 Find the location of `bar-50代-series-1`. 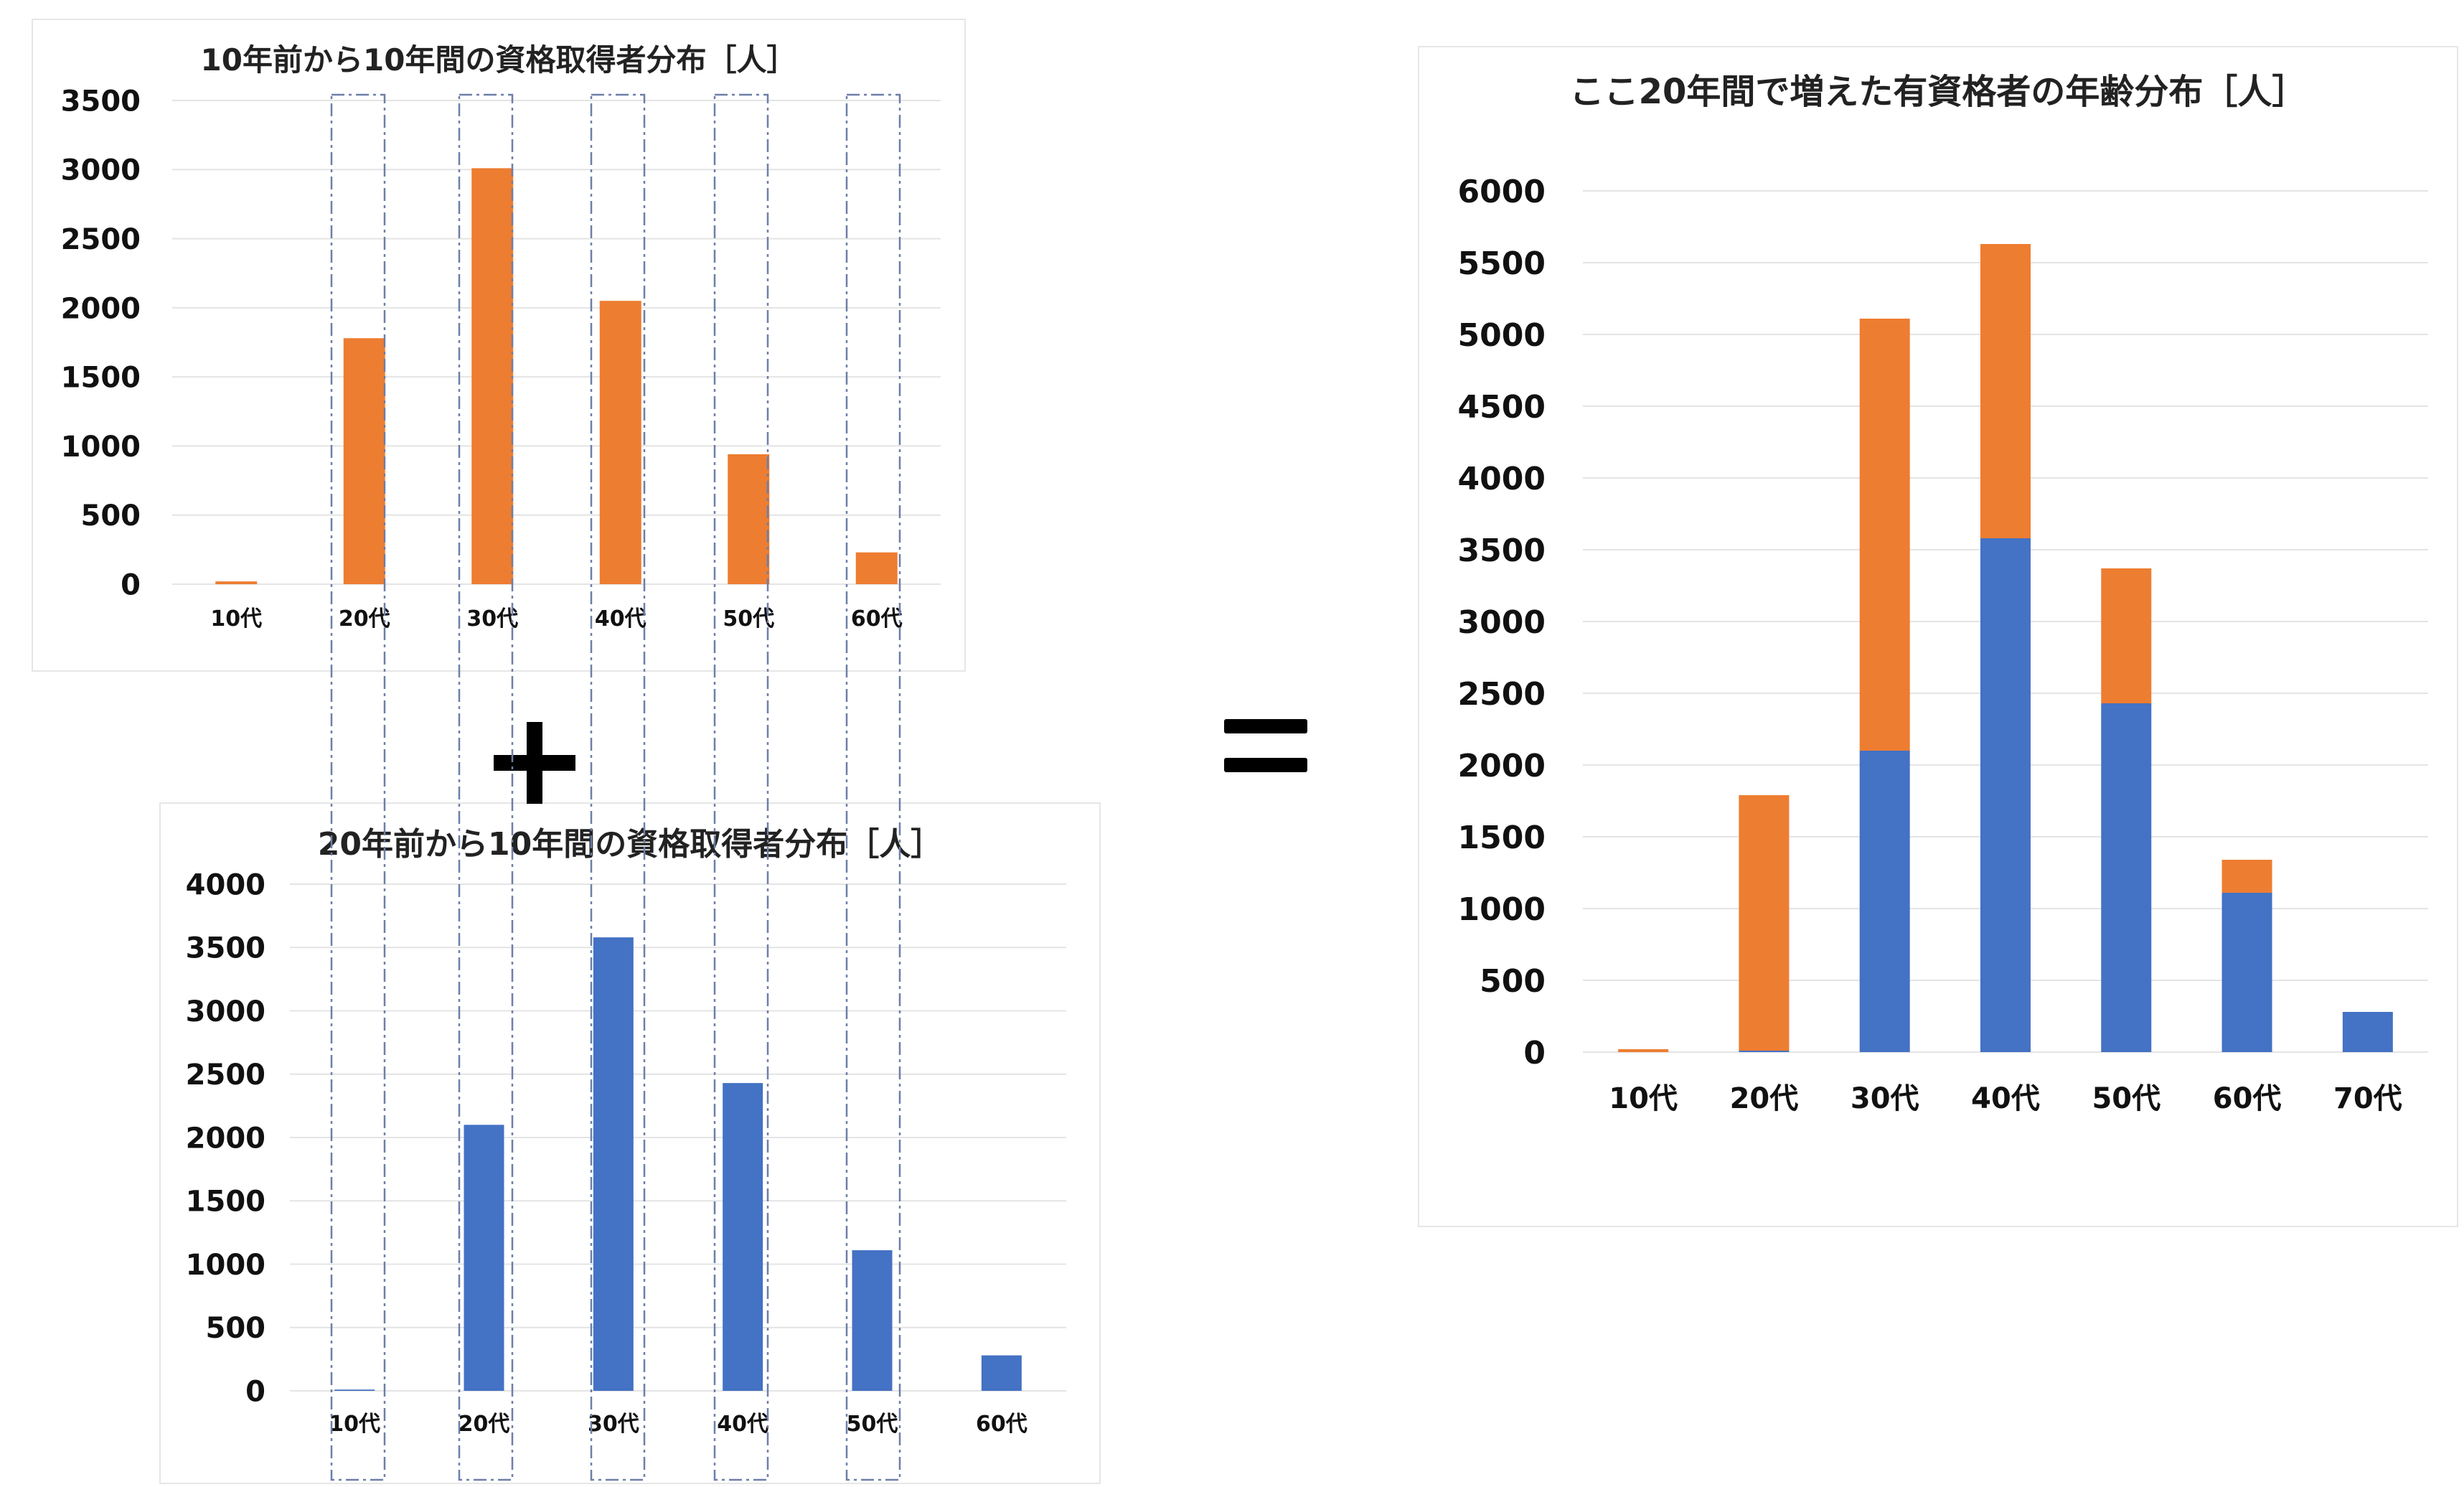

bar-50代-series-1 is located at coordinates (2126, 636).